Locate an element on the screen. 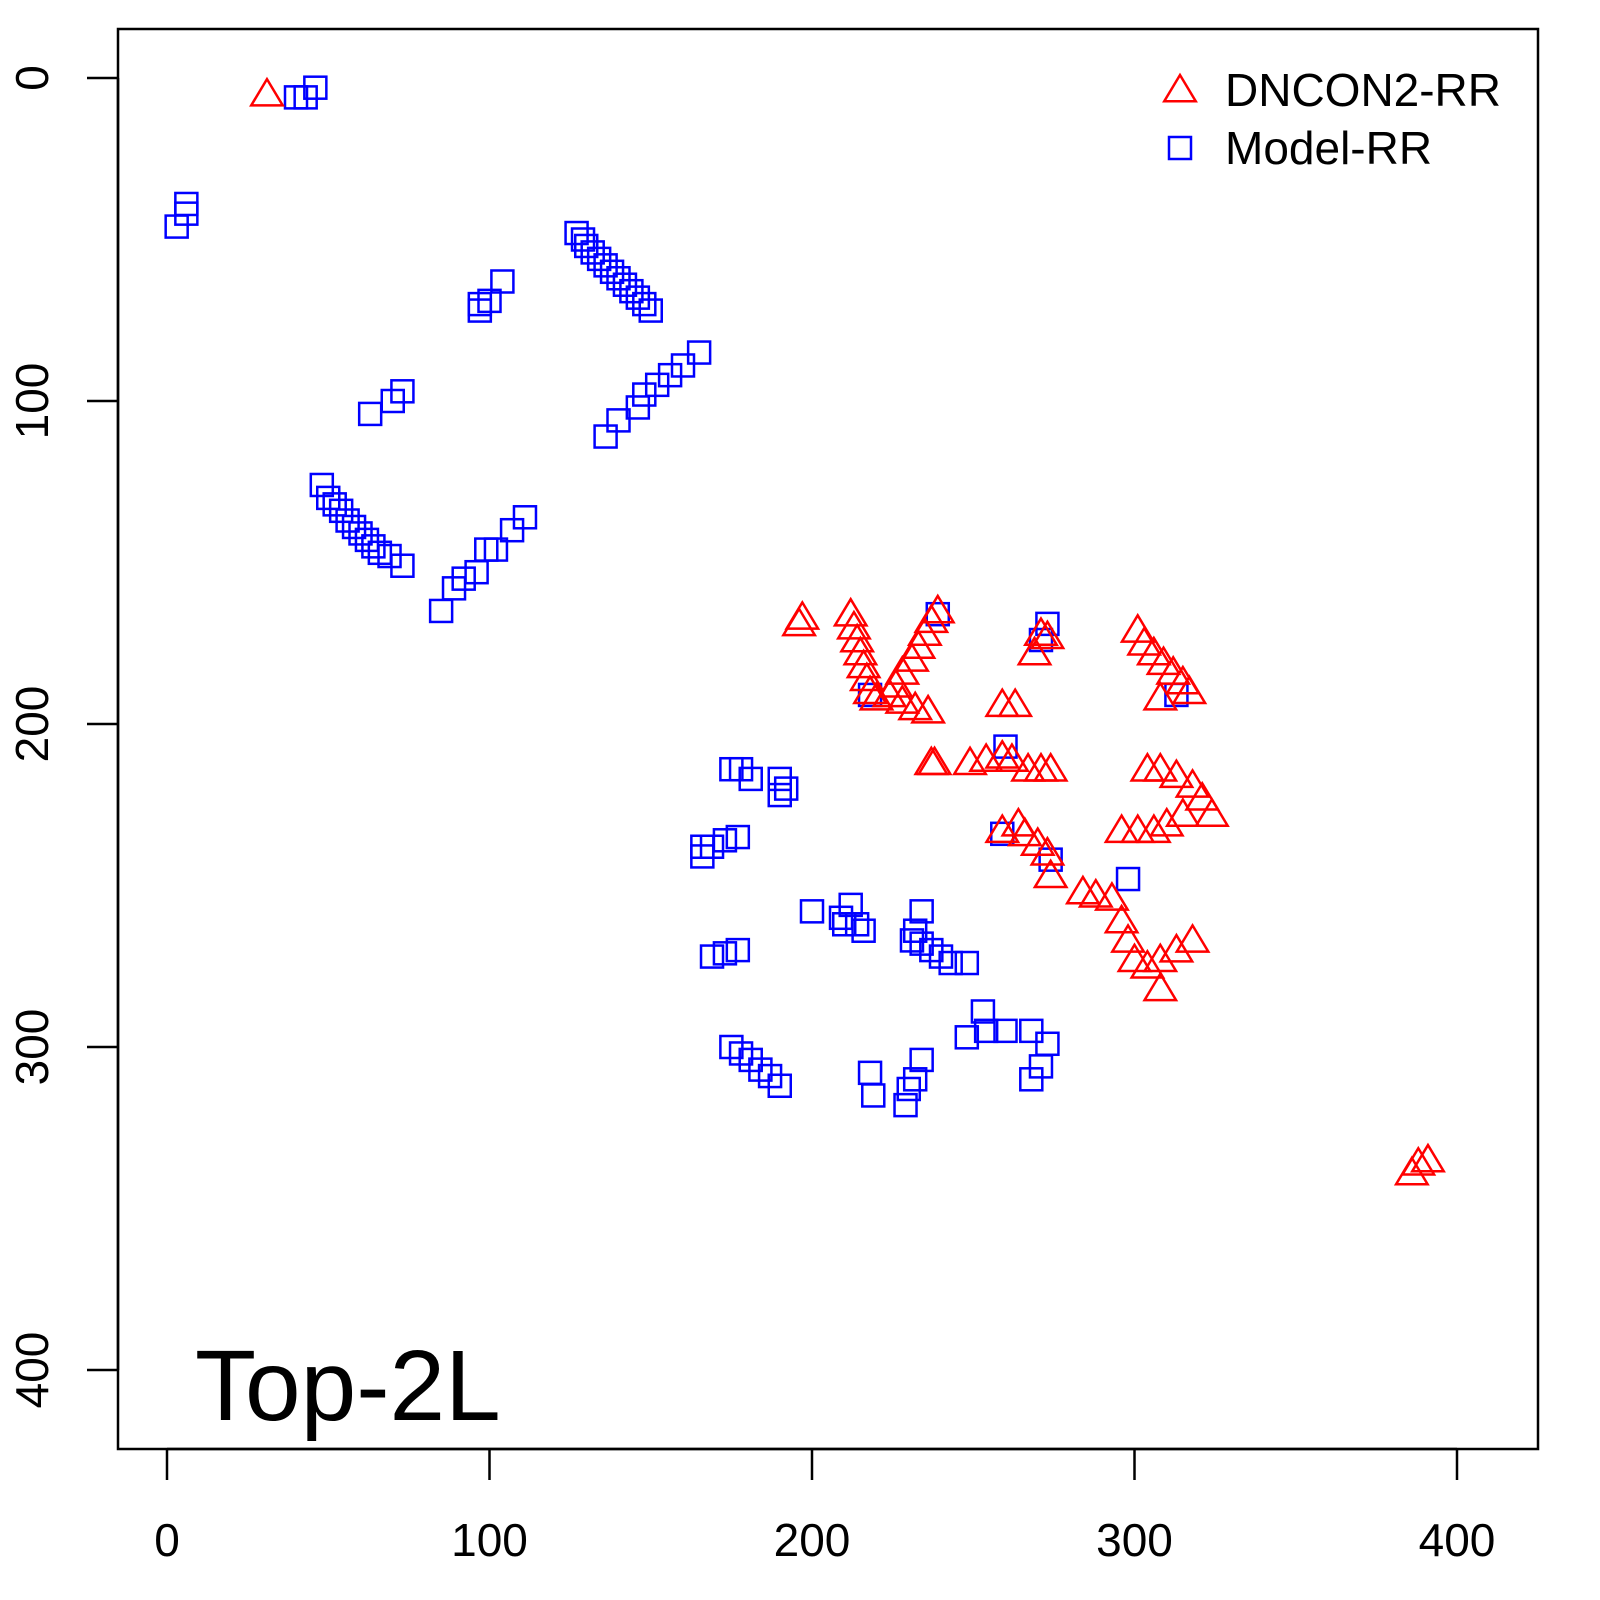 The image size is (1600, 1600). y-tick-label: 0 is located at coordinates (32, 78).